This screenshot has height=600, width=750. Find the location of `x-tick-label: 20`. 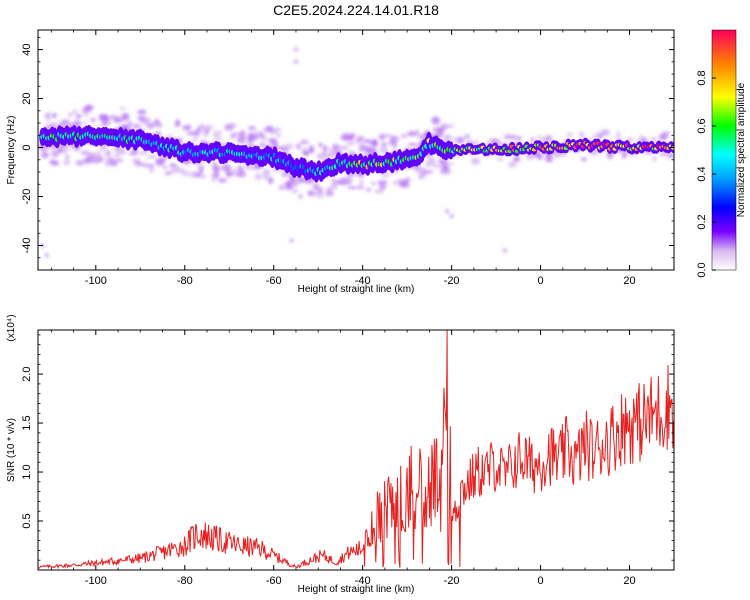

x-tick-label: 20 is located at coordinates (629, 281).